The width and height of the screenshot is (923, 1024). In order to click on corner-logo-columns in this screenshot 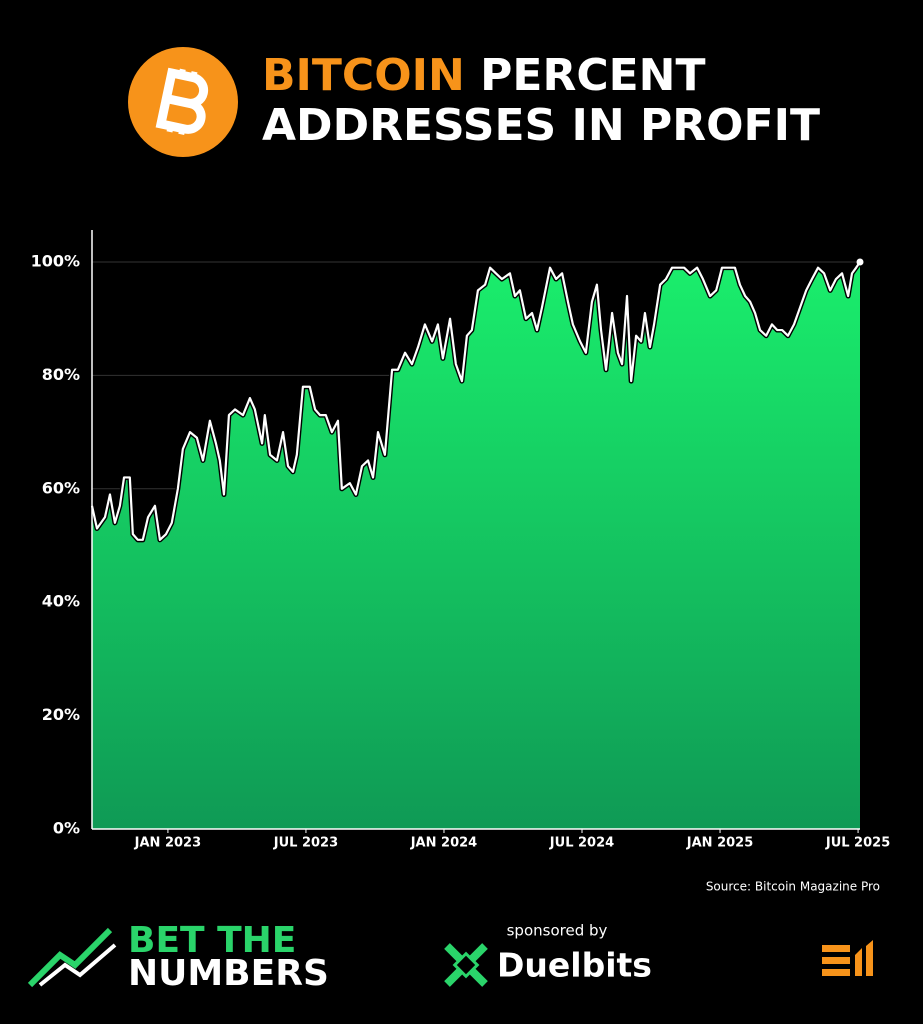, I will do `click(864, 958)`.